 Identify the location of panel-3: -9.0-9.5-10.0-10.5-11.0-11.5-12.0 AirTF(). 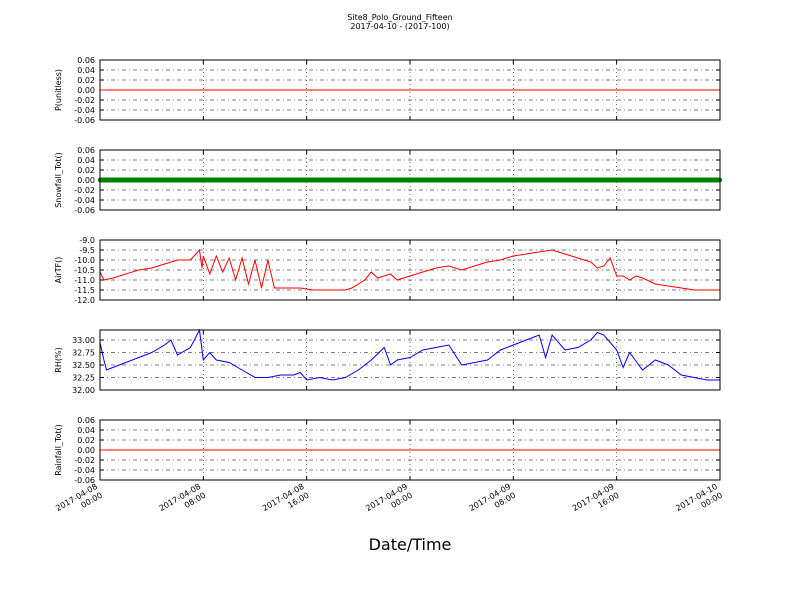
(387, 270).